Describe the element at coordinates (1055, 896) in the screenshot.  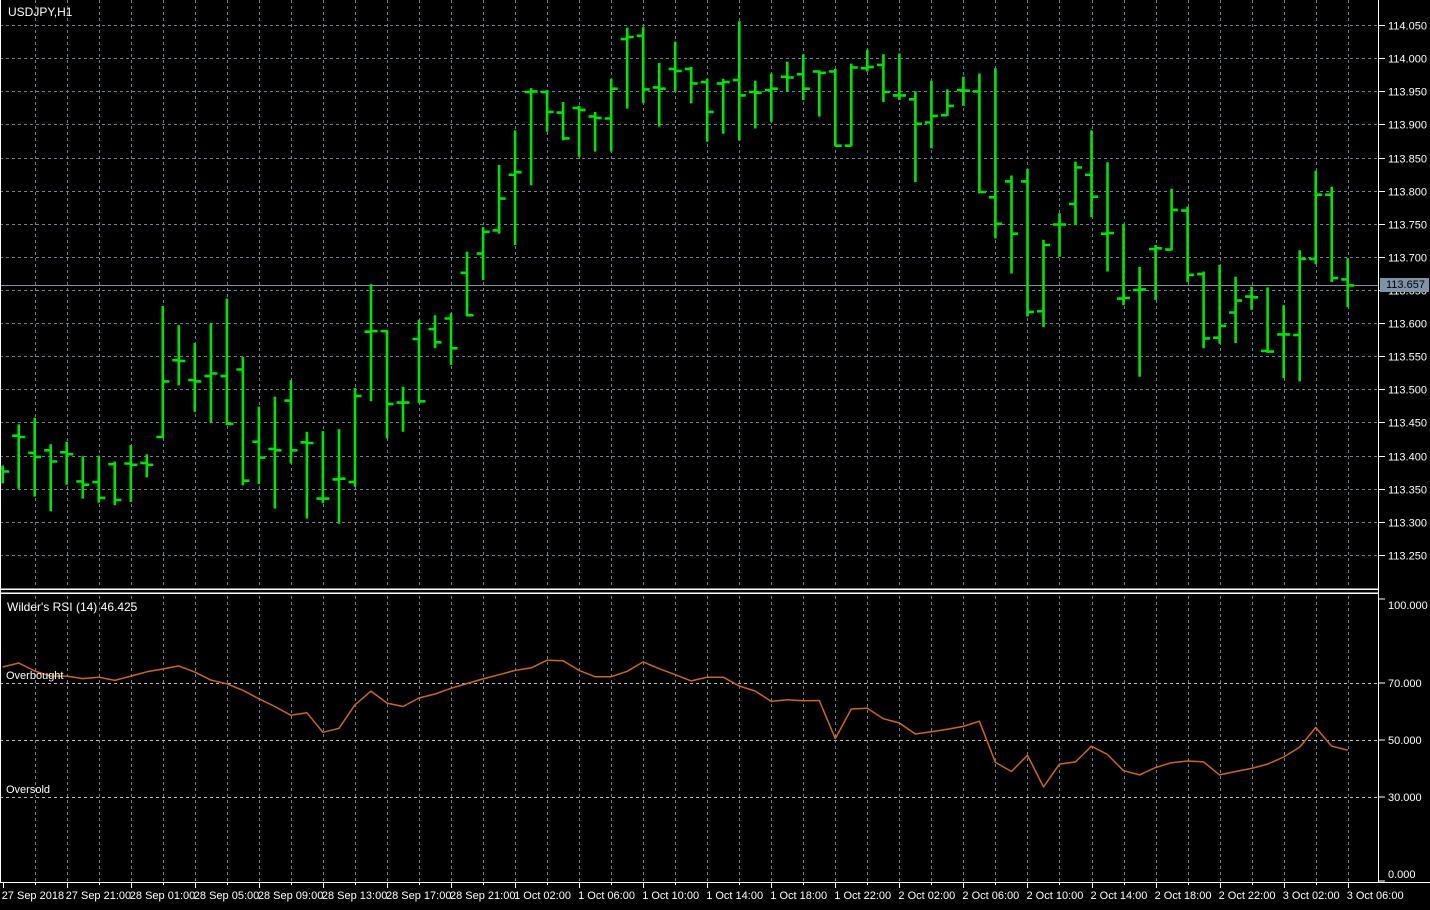
I see `time-axis-label: 2 Oct 10:00` at that location.